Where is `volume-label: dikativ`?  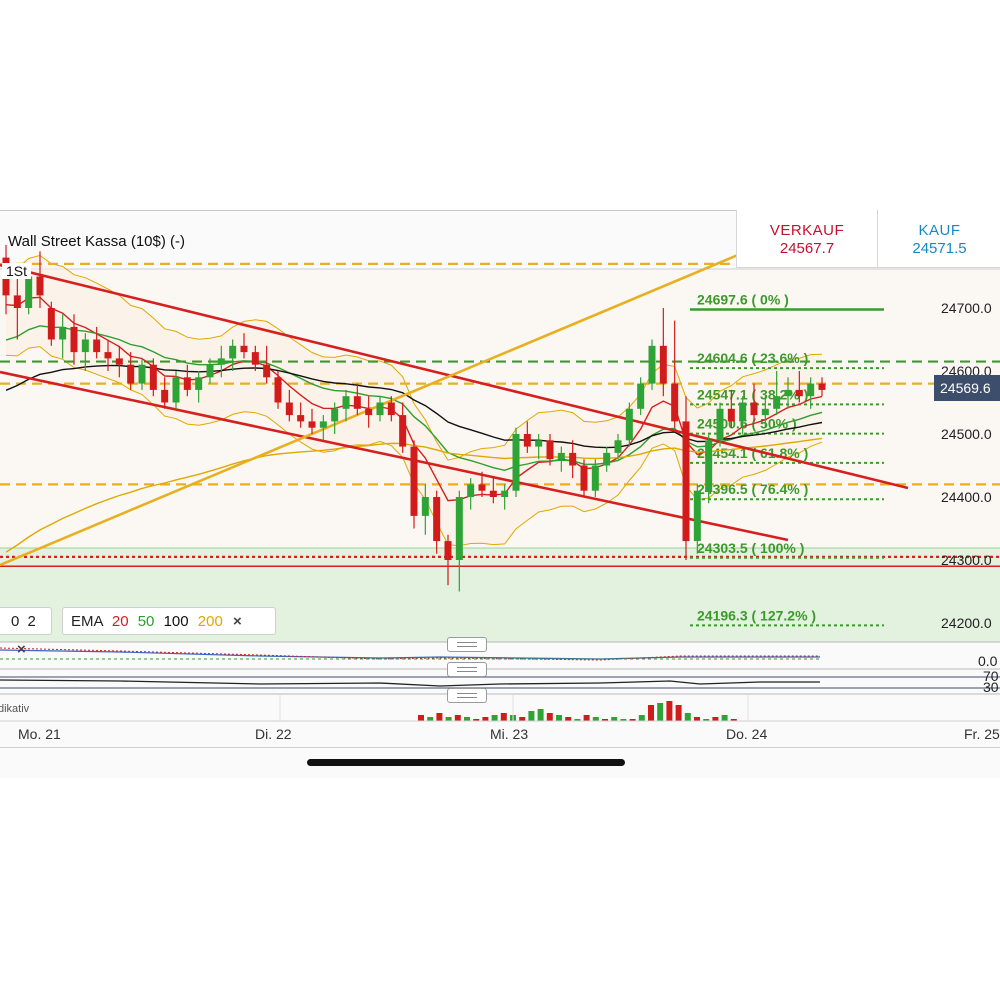 volume-label: dikativ is located at coordinates (15, 709).